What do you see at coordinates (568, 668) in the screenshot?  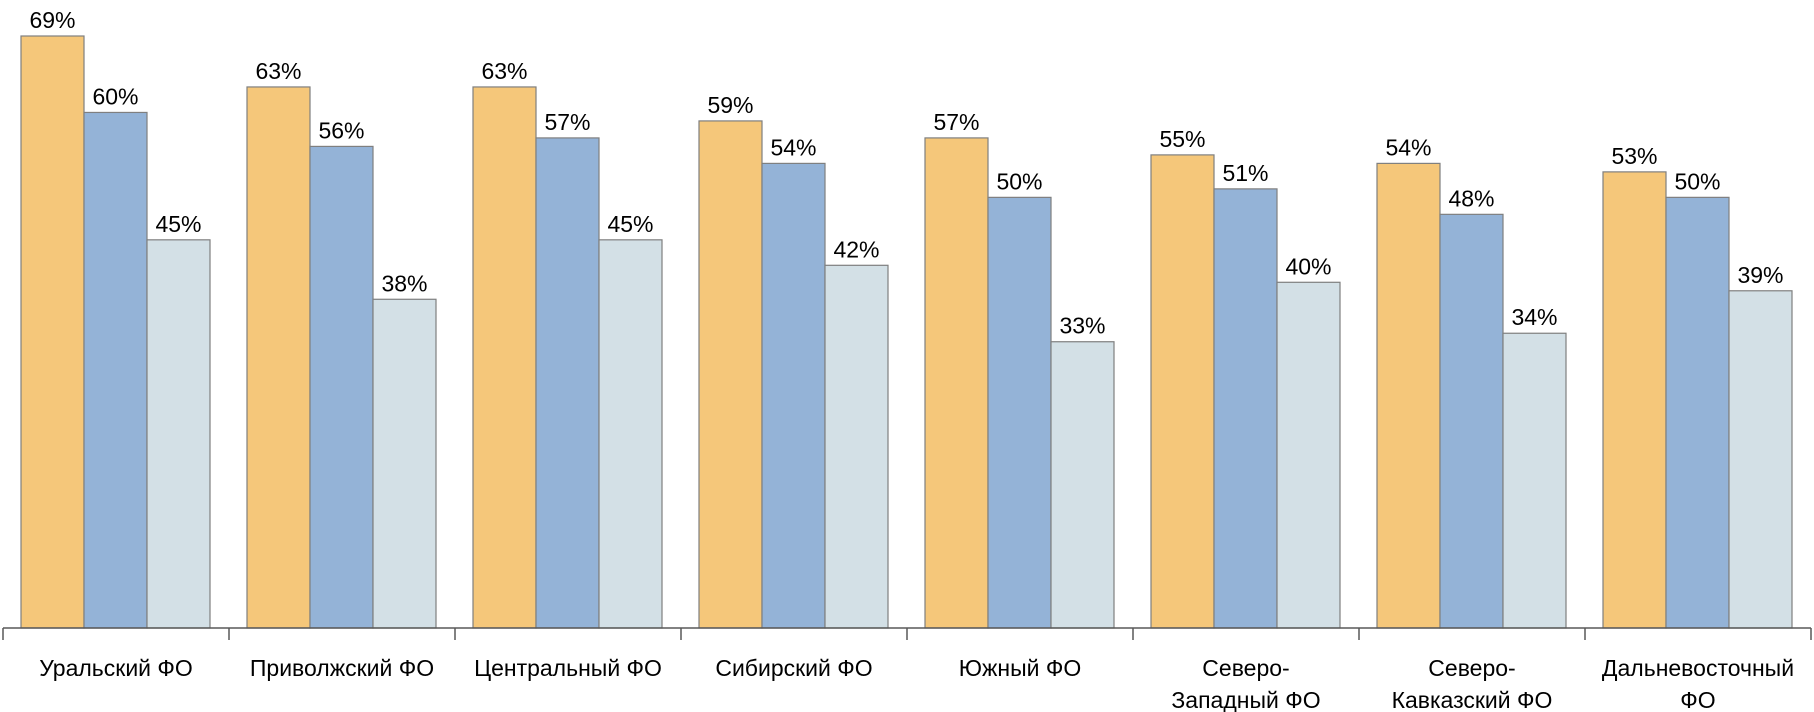 I see `category-label: Центральный ФО` at bounding box center [568, 668].